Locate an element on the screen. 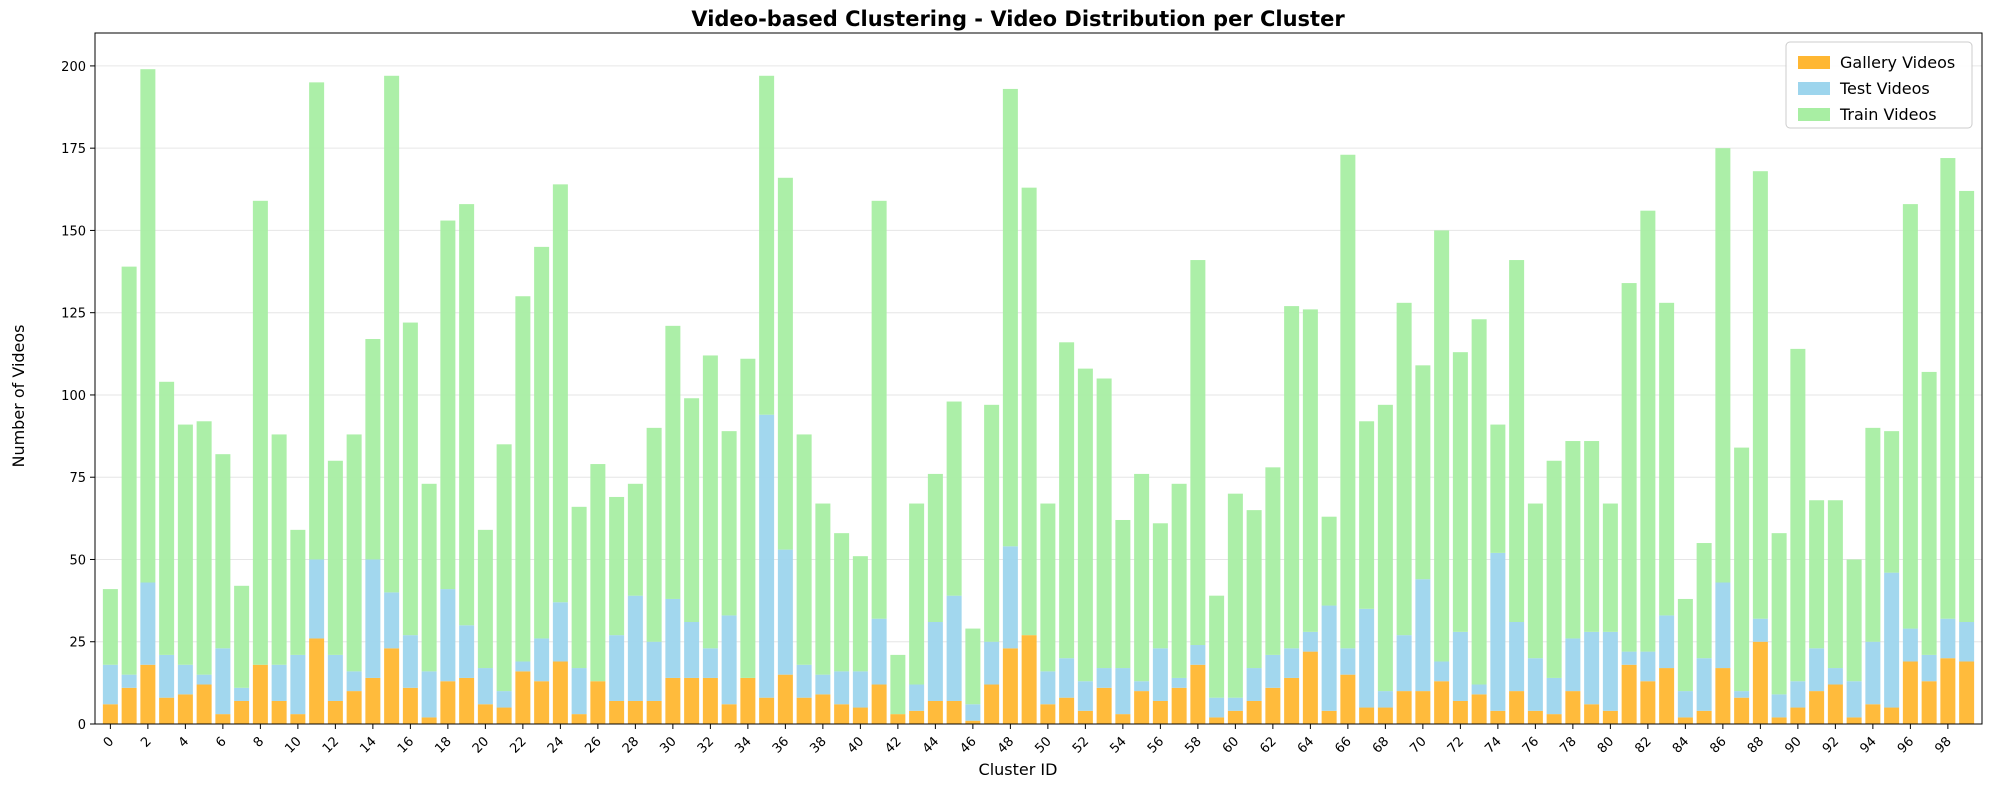 This screenshot has width=1990, height=794. x-tick-label: 18 is located at coordinates (443, 745).